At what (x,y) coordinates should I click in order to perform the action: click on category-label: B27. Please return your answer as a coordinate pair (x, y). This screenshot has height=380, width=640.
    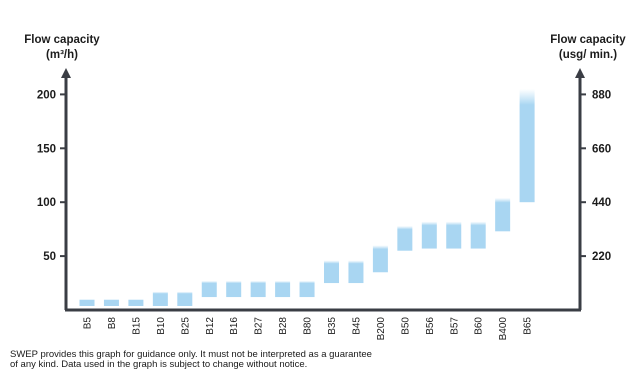
    Looking at the image, I should click on (259, 326).